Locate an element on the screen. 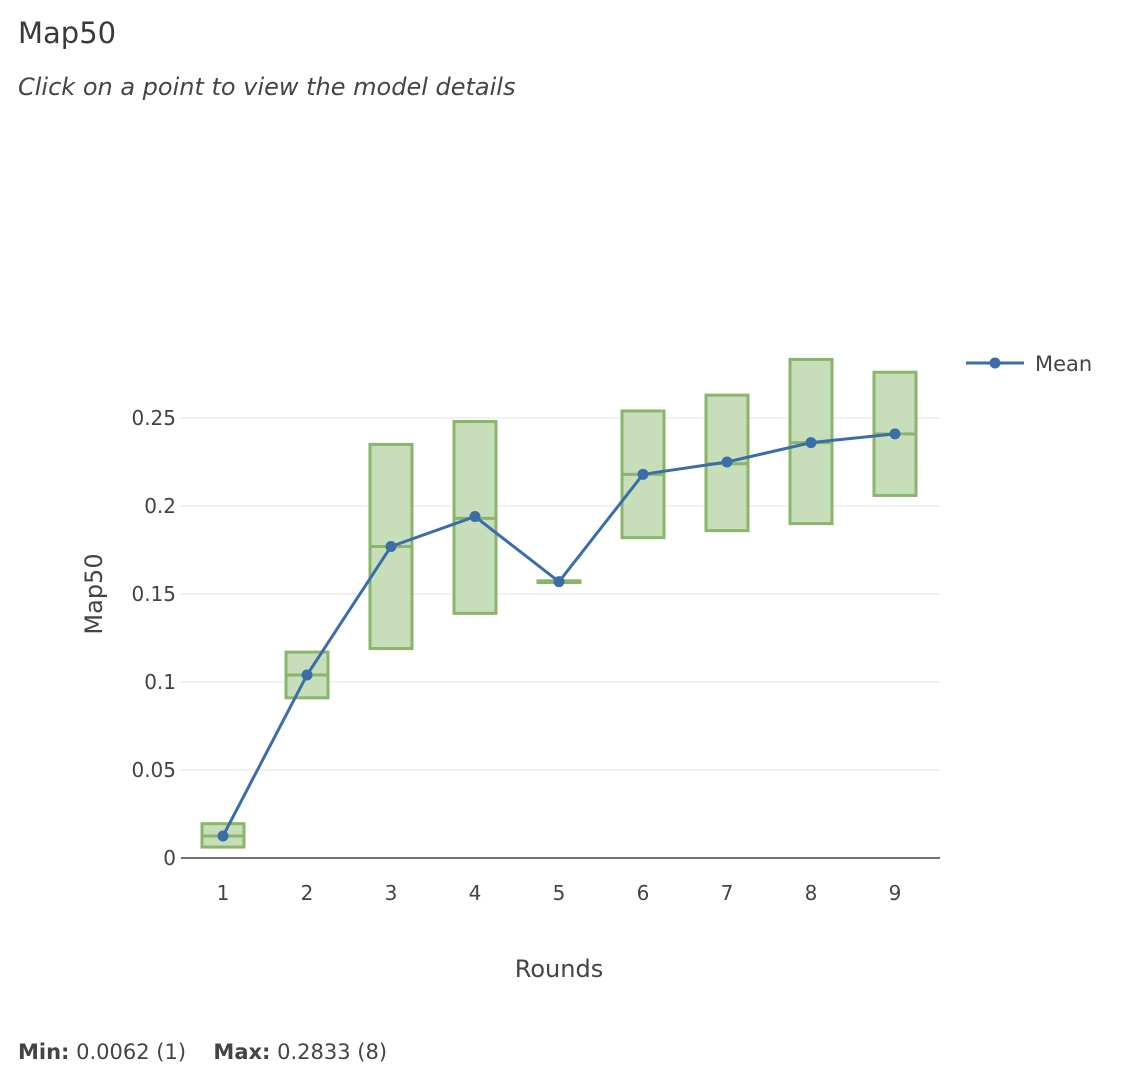  legend-label-mean: Mean is located at coordinates (1063, 364).